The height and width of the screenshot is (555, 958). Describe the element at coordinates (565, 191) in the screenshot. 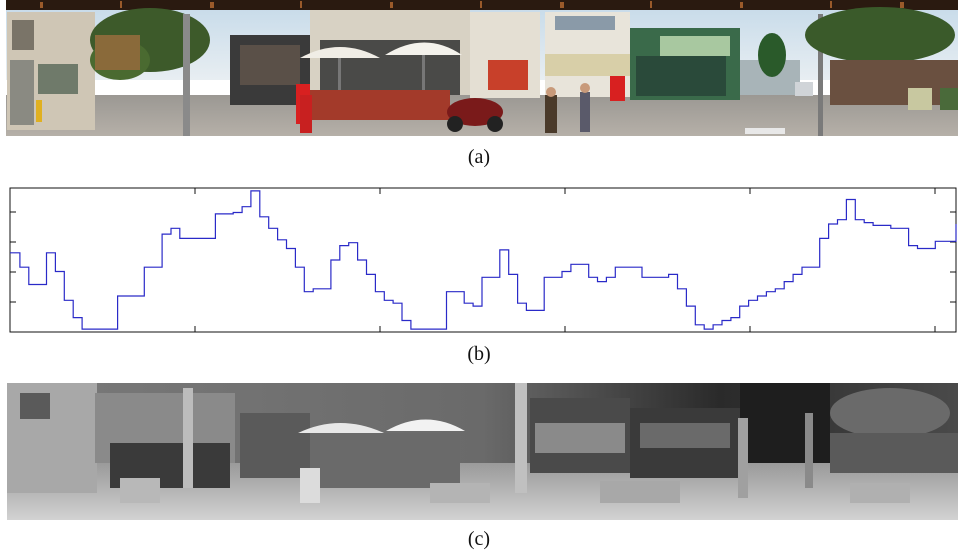

I see `x-ticks-top` at that location.